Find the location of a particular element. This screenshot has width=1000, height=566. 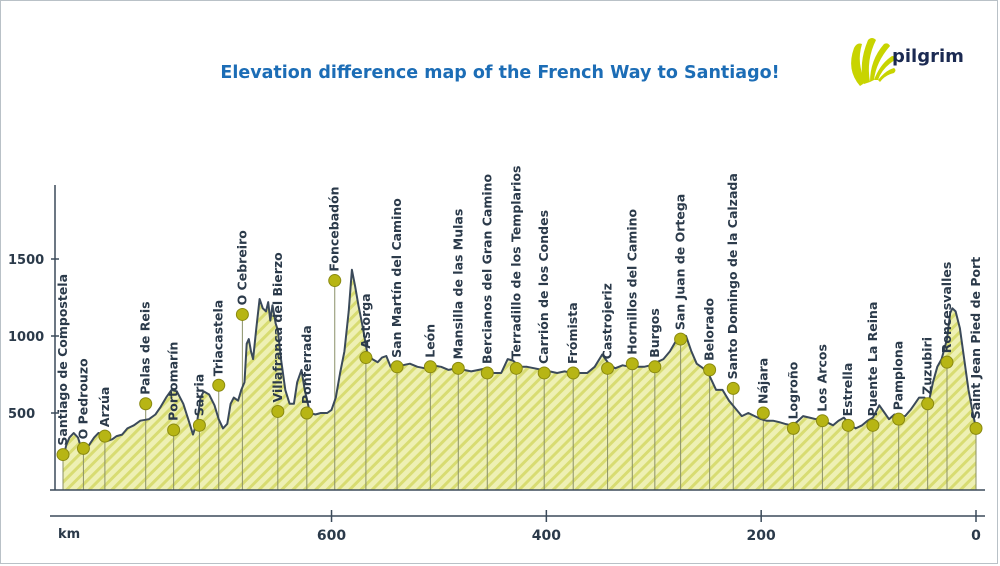

stop-label: Puente La Reina is located at coordinates (872, 359).